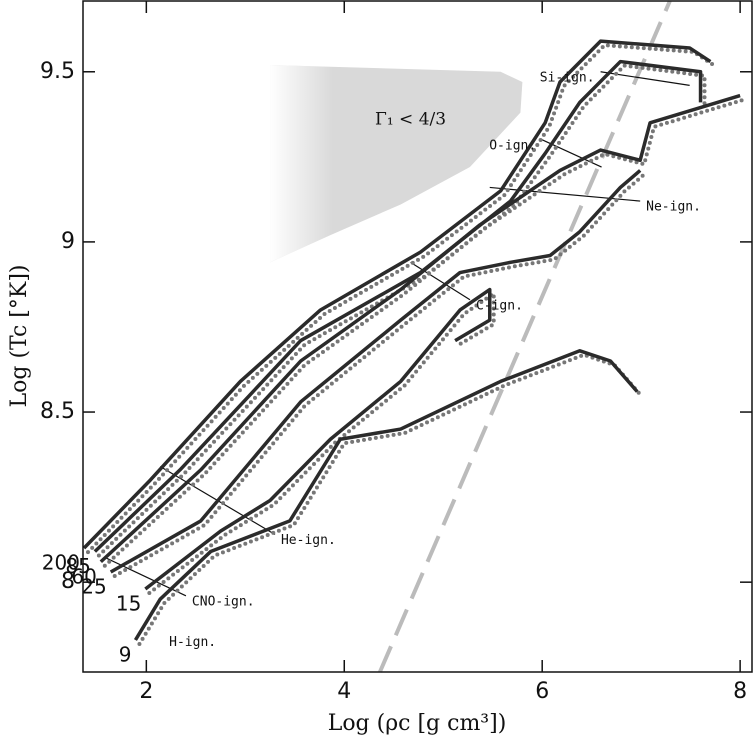 The height and width of the screenshot is (744, 753). I want to click on track-label: 60, so click(83, 576).